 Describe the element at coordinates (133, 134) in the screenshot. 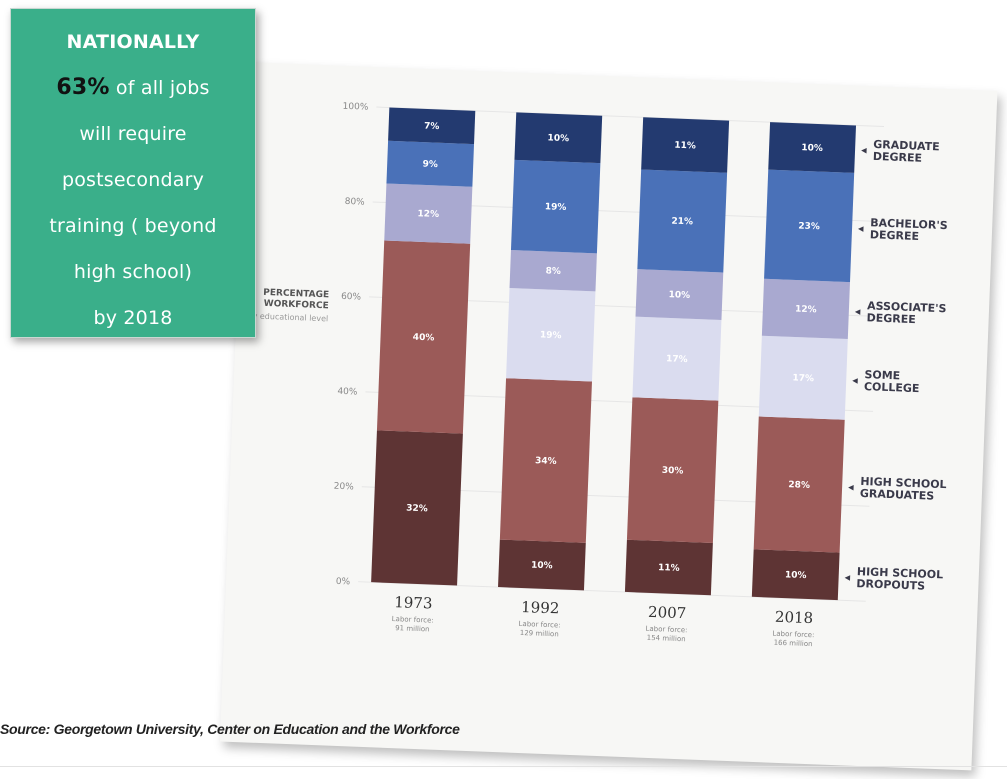

I see `callout-line-3: will require` at that location.